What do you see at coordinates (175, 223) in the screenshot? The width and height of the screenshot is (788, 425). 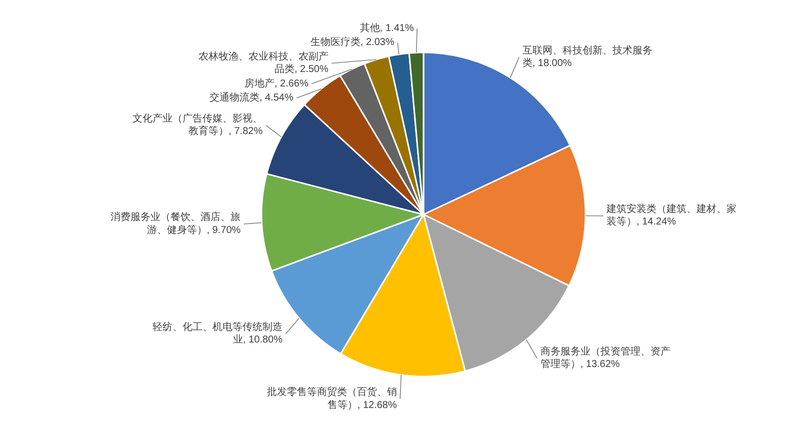 I see `slice-label: 消费服务业（餐饮、酒店、旅游、健身等）, 9.70%` at bounding box center [175, 223].